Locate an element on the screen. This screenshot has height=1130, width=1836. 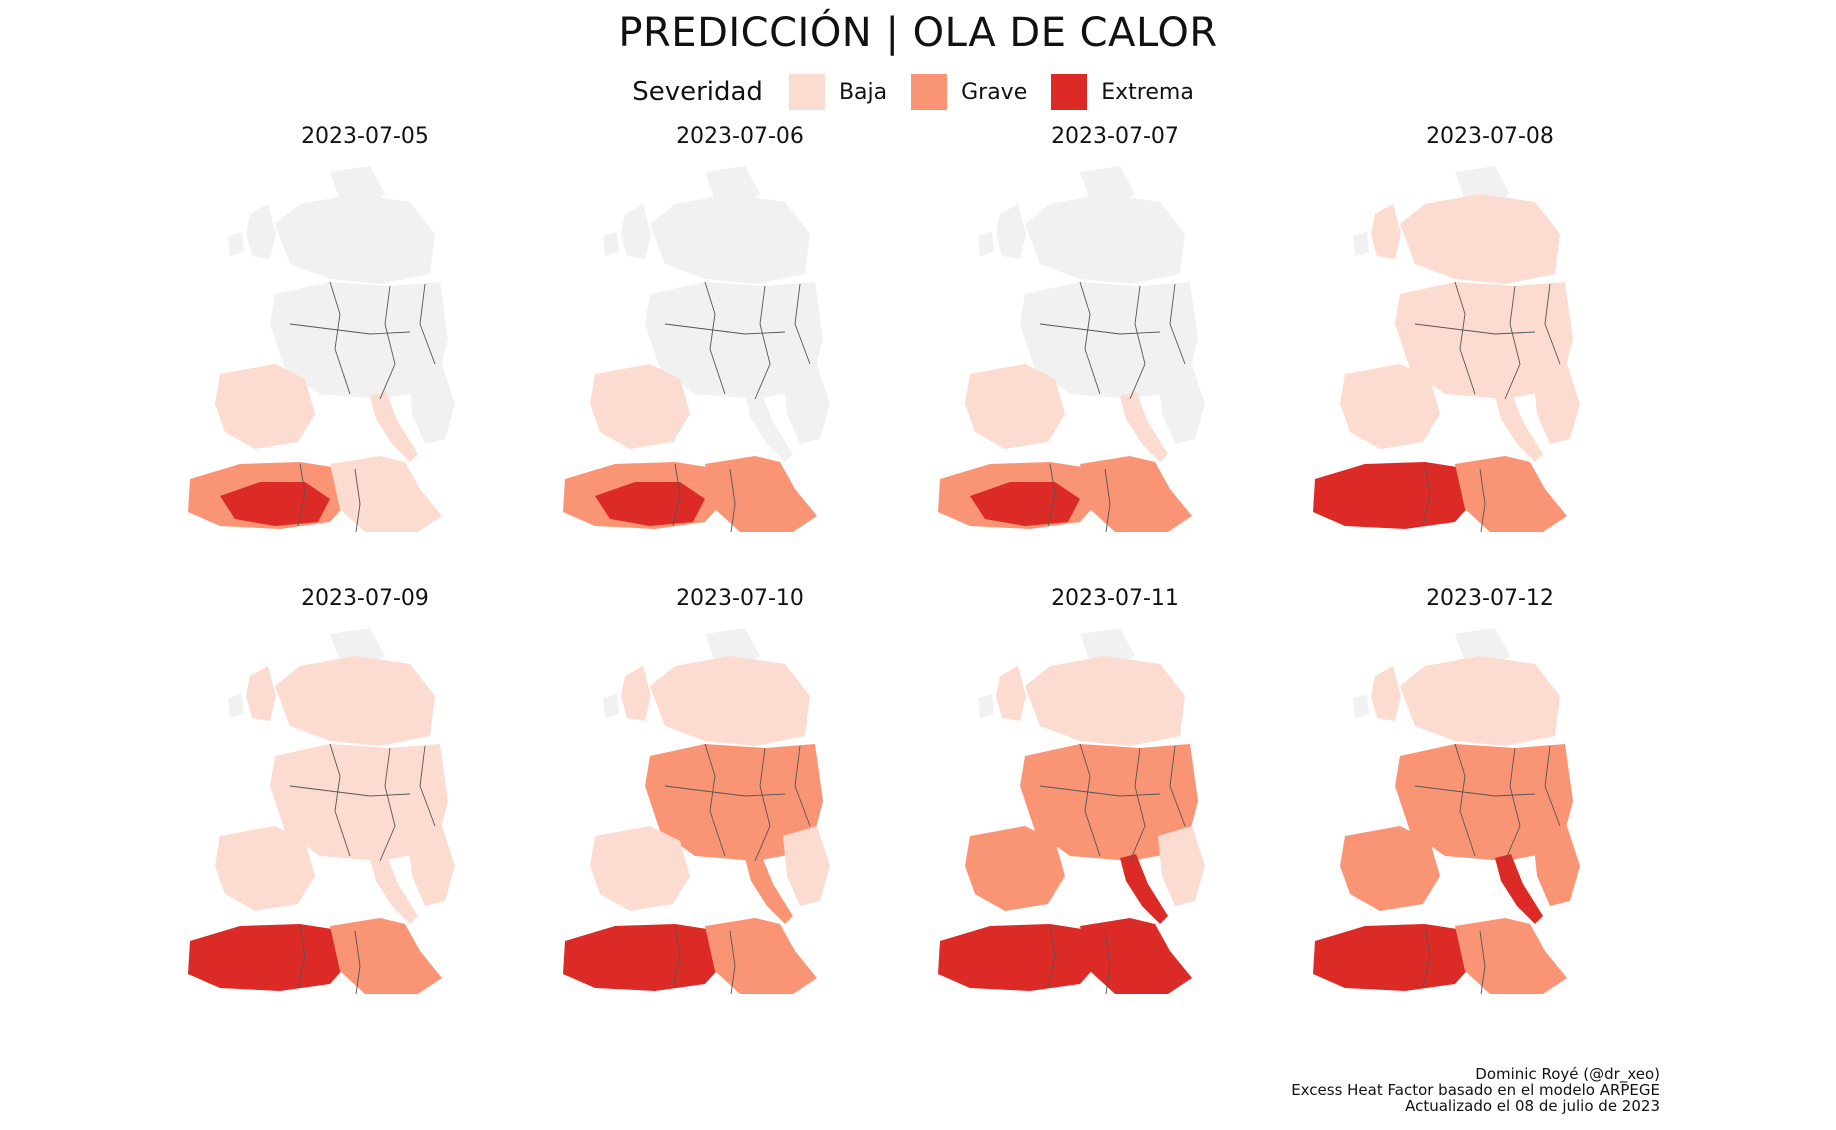
legend-item-extrema: Extrema is located at coordinates (1122, 92).